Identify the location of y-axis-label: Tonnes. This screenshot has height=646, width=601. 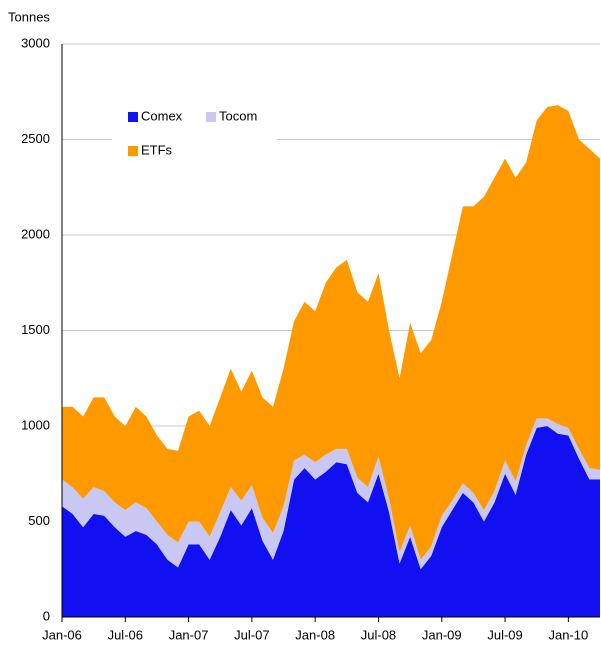
(29, 16).